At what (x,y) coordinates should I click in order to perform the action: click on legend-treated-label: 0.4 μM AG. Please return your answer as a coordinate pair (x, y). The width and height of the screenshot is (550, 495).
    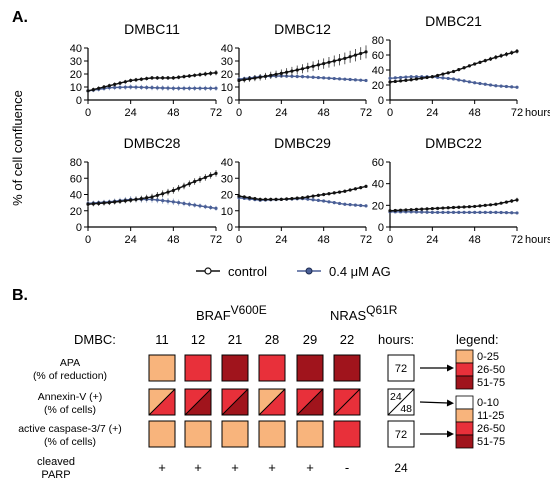
    Looking at the image, I should click on (360, 271).